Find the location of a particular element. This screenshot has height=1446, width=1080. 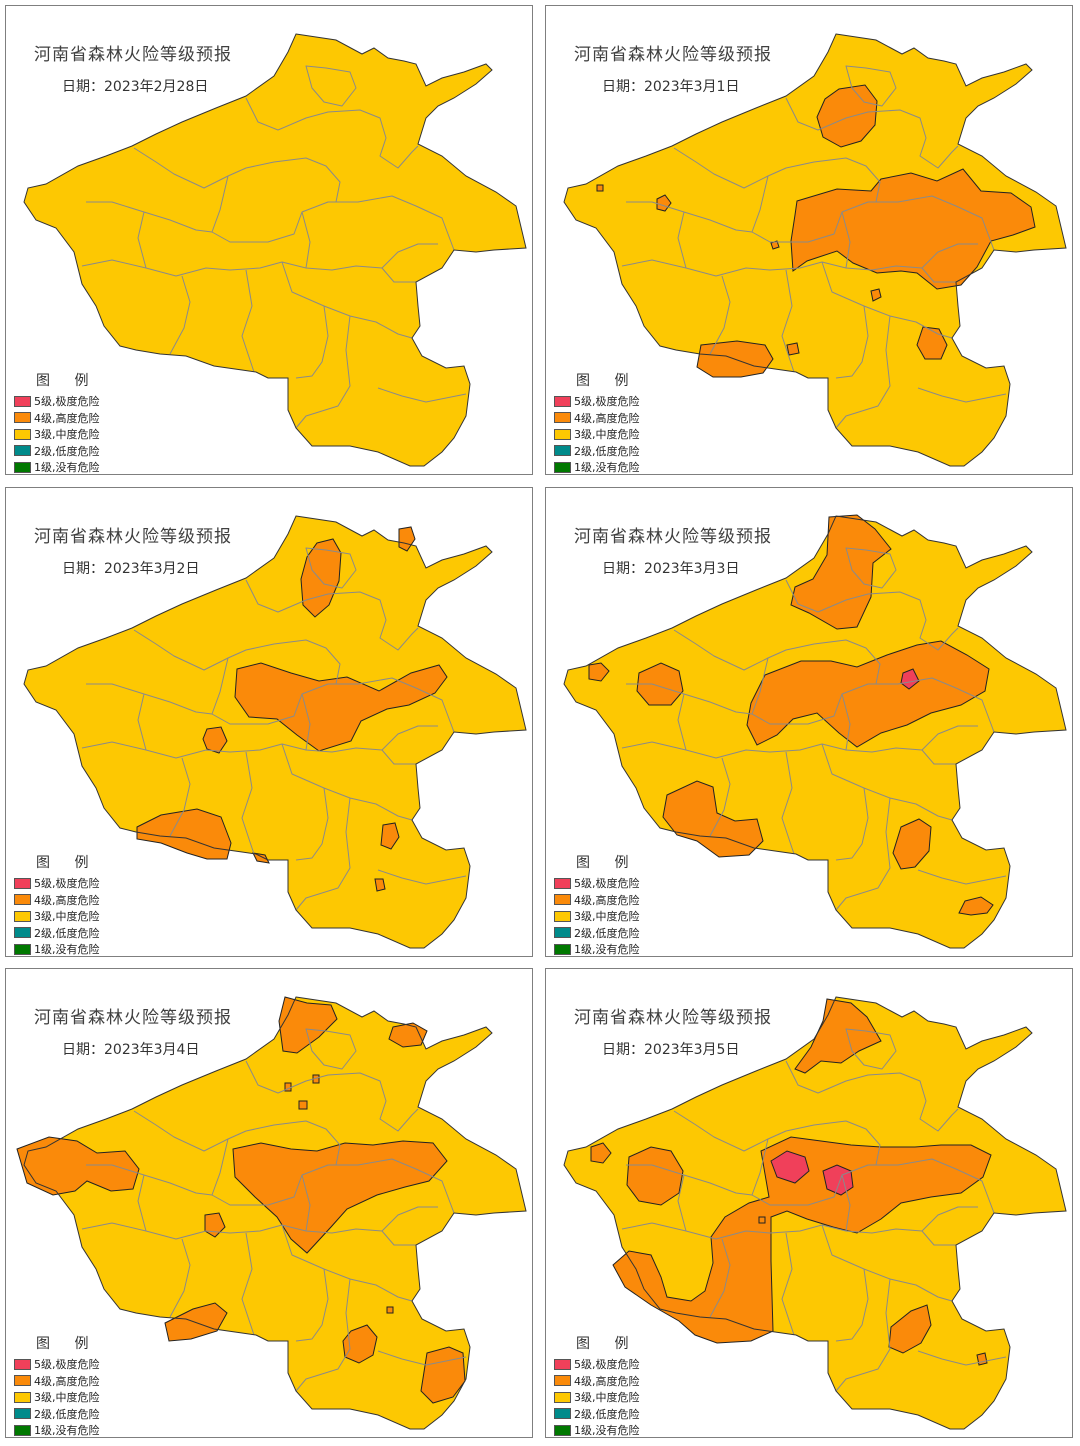

forecast-date: 日期：2023年3月3日 is located at coordinates (671, 569).